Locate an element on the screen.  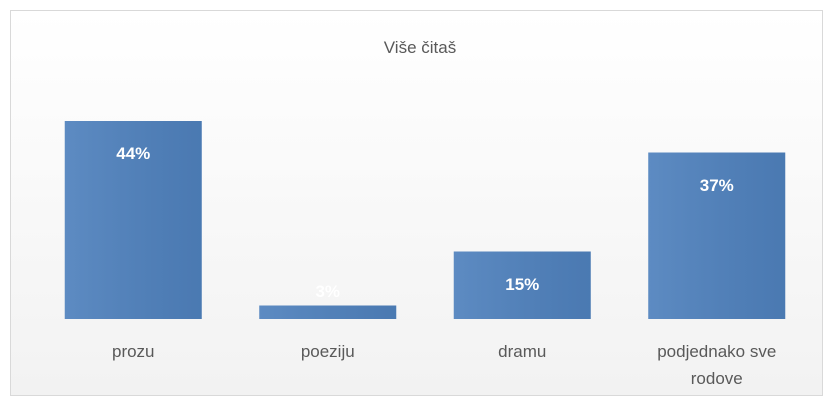
data-label: 3% is located at coordinates (328, 291).